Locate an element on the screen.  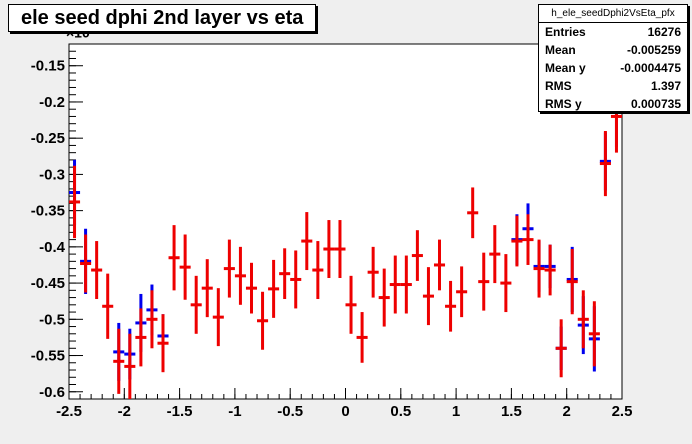
stat-label: Mean is located at coordinates (560, 50).